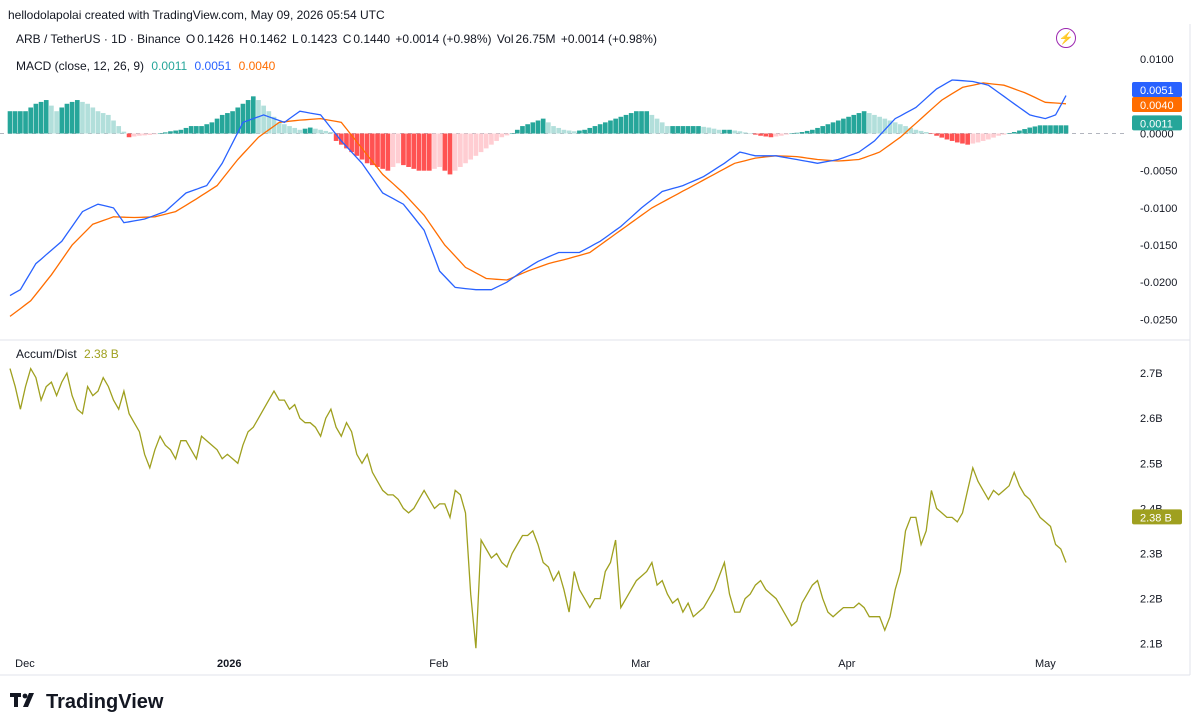 This screenshot has height=727, width=1200. I want to click on change-value: +0.0014 (+0.98%), so click(443, 39).